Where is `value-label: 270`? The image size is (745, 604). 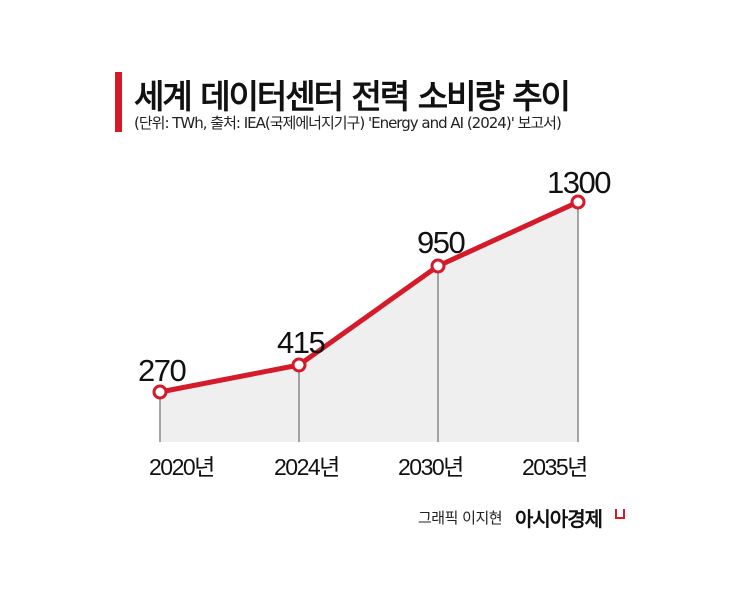 value-label: 270 is located at coordinates (162, 370).